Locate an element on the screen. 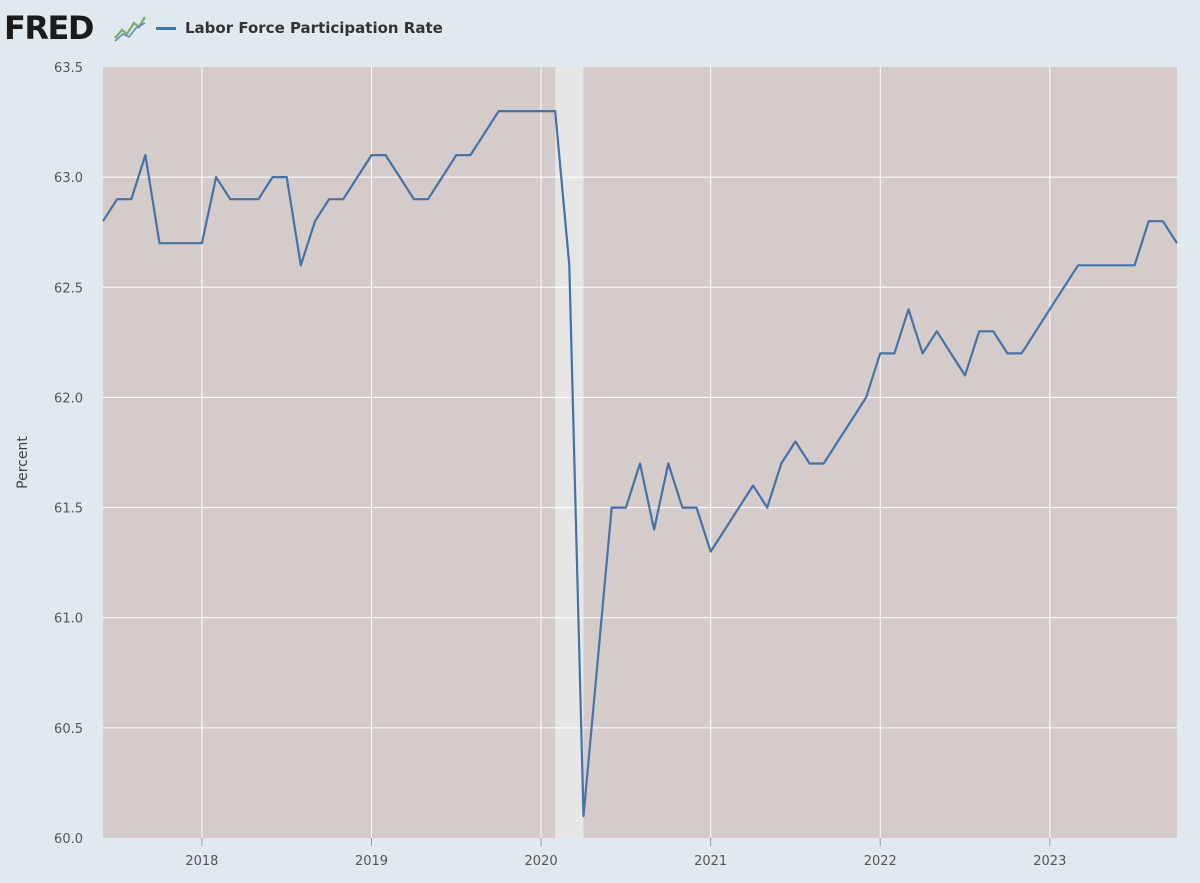 The width and height of the screenshot is (1200, 883). y-tick-label: 61.5 is located at coordinates (68, 509).